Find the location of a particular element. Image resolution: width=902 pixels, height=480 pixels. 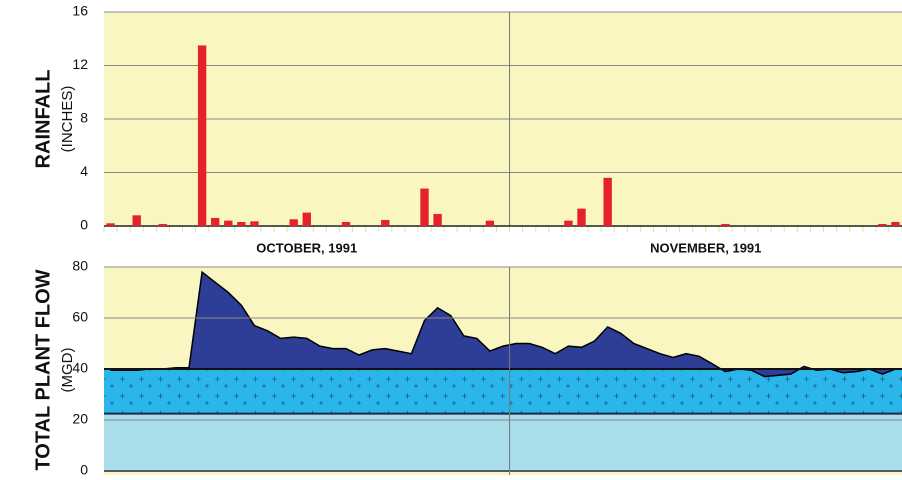

y-tick-label: 20 is located at coordinates (80, 419).